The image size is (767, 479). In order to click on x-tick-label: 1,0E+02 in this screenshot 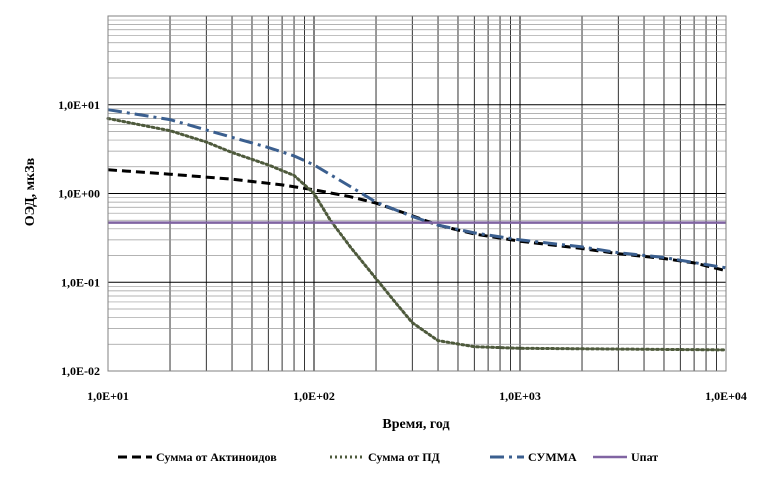, I will do `click(314, 396)`.